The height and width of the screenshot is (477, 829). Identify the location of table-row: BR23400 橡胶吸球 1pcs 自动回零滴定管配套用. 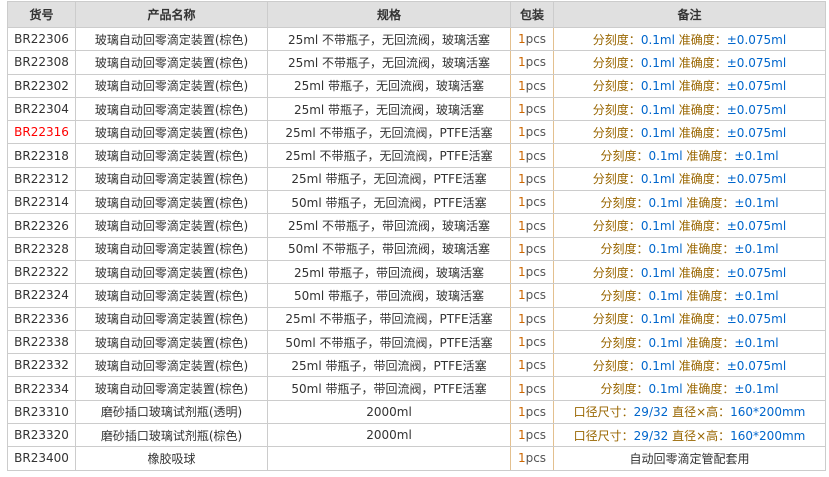
(416, 458).